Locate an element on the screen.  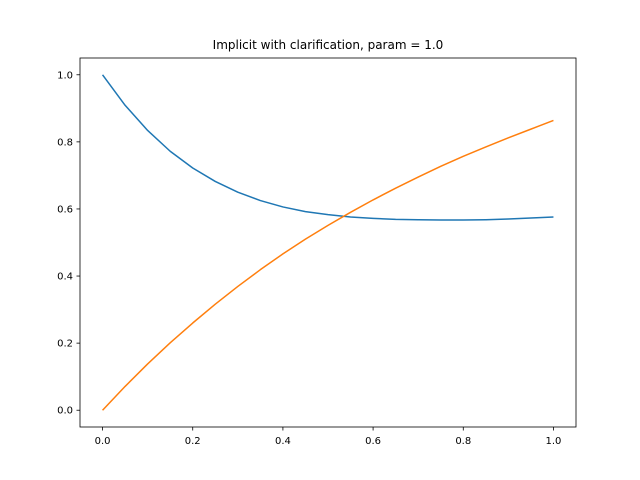
y-tick-label: 0.6 is located at coordinates (65, 209).